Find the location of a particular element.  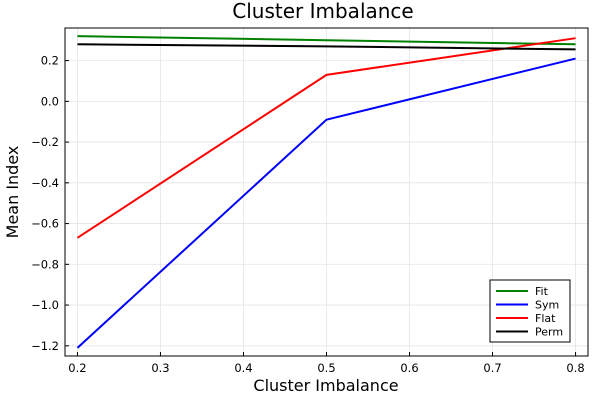

y-tick-label: 0.0 is located at coordinates (50, 101).